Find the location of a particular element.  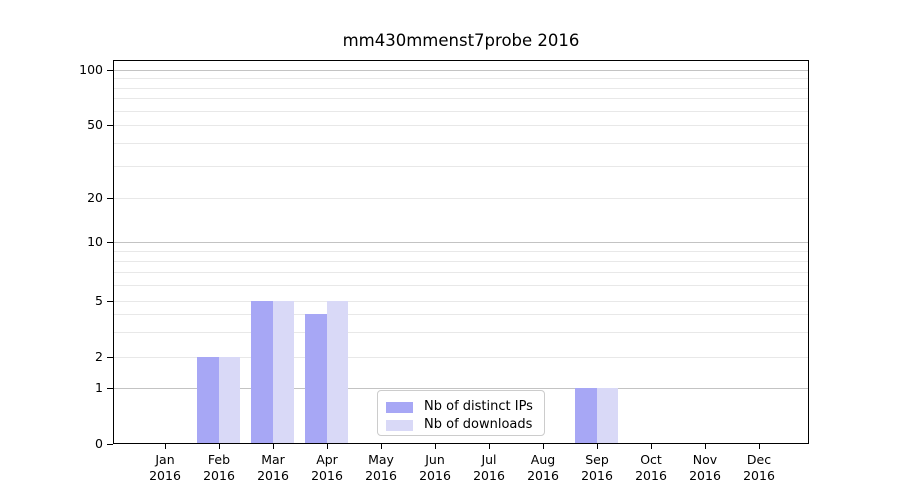

x-tick-label-apr: Apr 2016 is located at coordinates (327, 467).